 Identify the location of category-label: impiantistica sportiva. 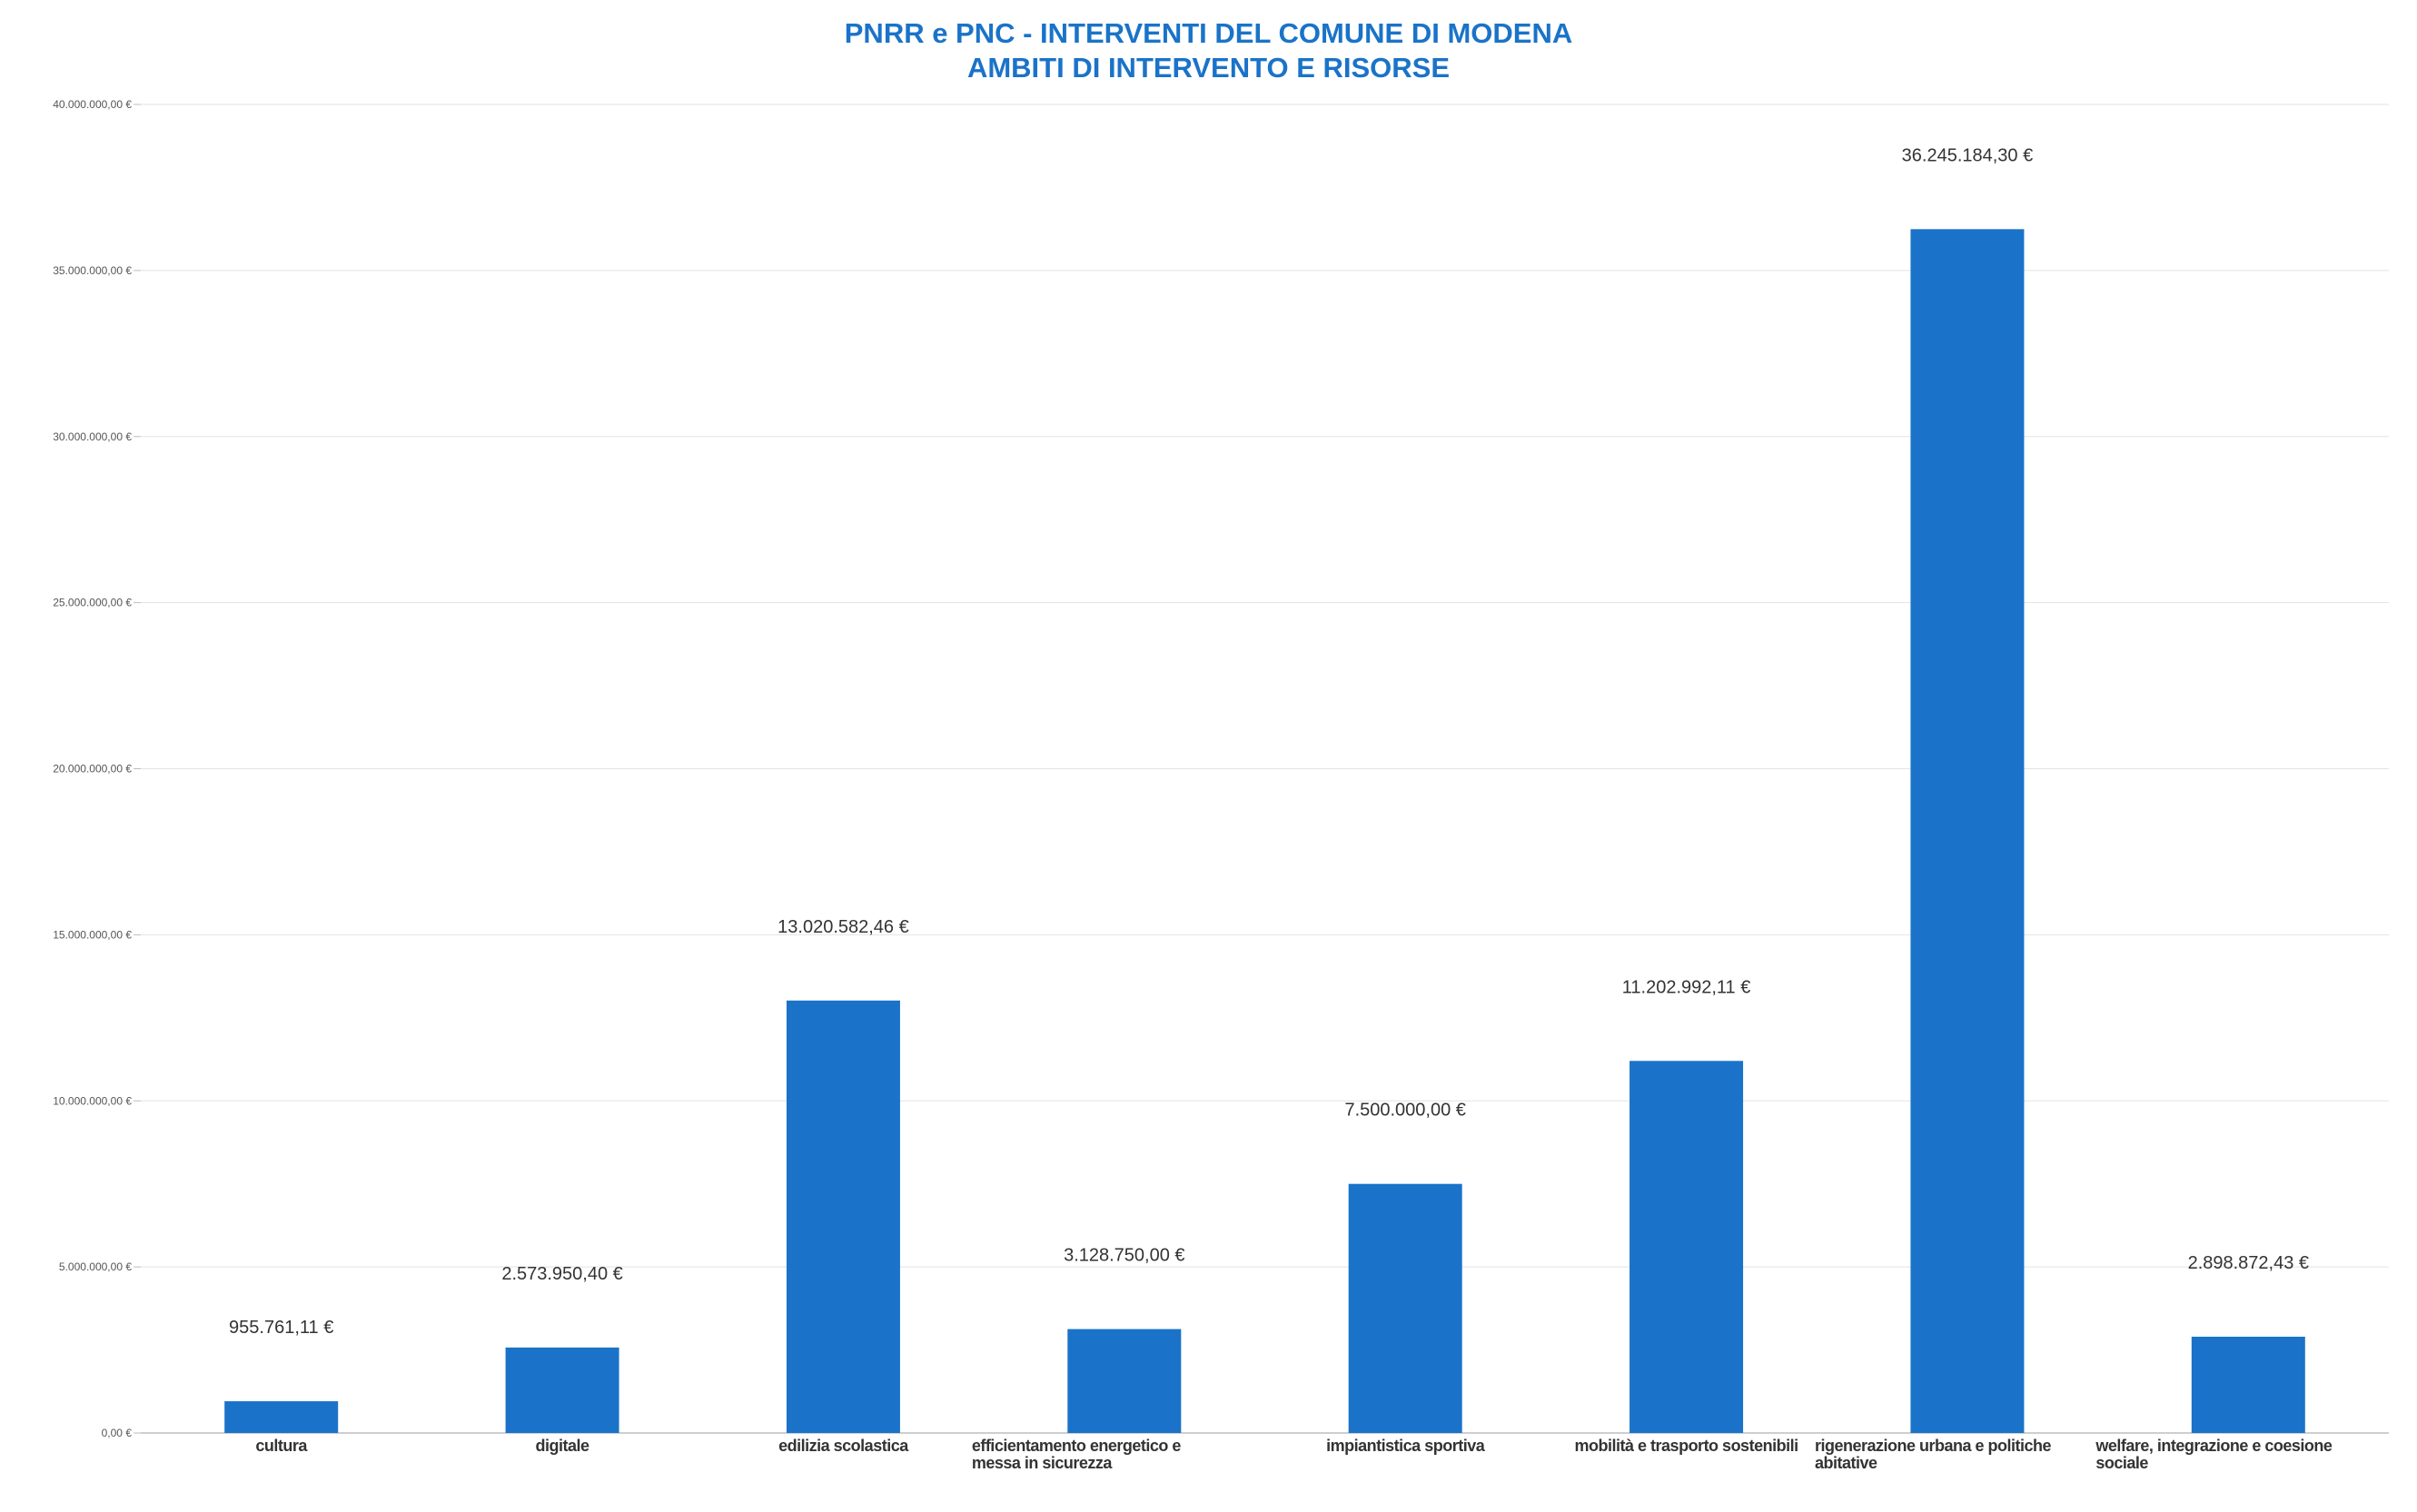
(1406, 1446).